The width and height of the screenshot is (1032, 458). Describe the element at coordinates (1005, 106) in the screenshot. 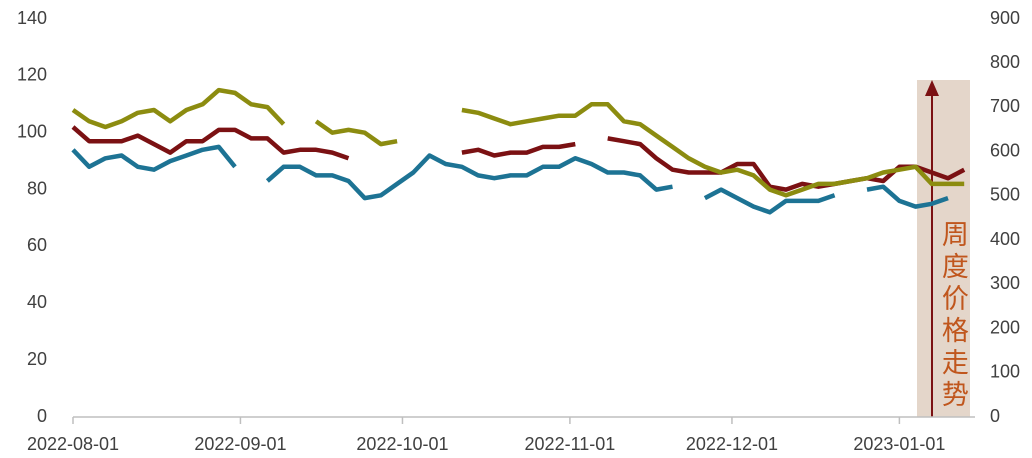

I see `y2-tick-label: 700` at that location.